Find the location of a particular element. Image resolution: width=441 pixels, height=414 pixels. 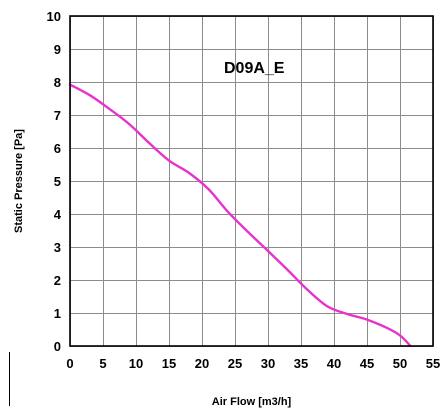

x-tick-label: 55 is located at coordinates (433, 363).